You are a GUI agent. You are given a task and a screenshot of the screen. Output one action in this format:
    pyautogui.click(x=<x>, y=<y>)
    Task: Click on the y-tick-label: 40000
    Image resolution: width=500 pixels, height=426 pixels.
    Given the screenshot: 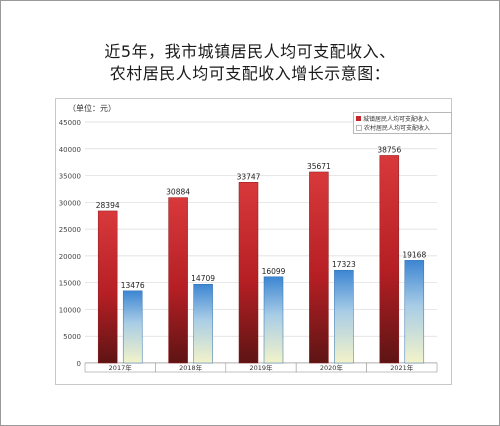 What is the action you would take?
    pyautogui.click(x=70, y=150)
    